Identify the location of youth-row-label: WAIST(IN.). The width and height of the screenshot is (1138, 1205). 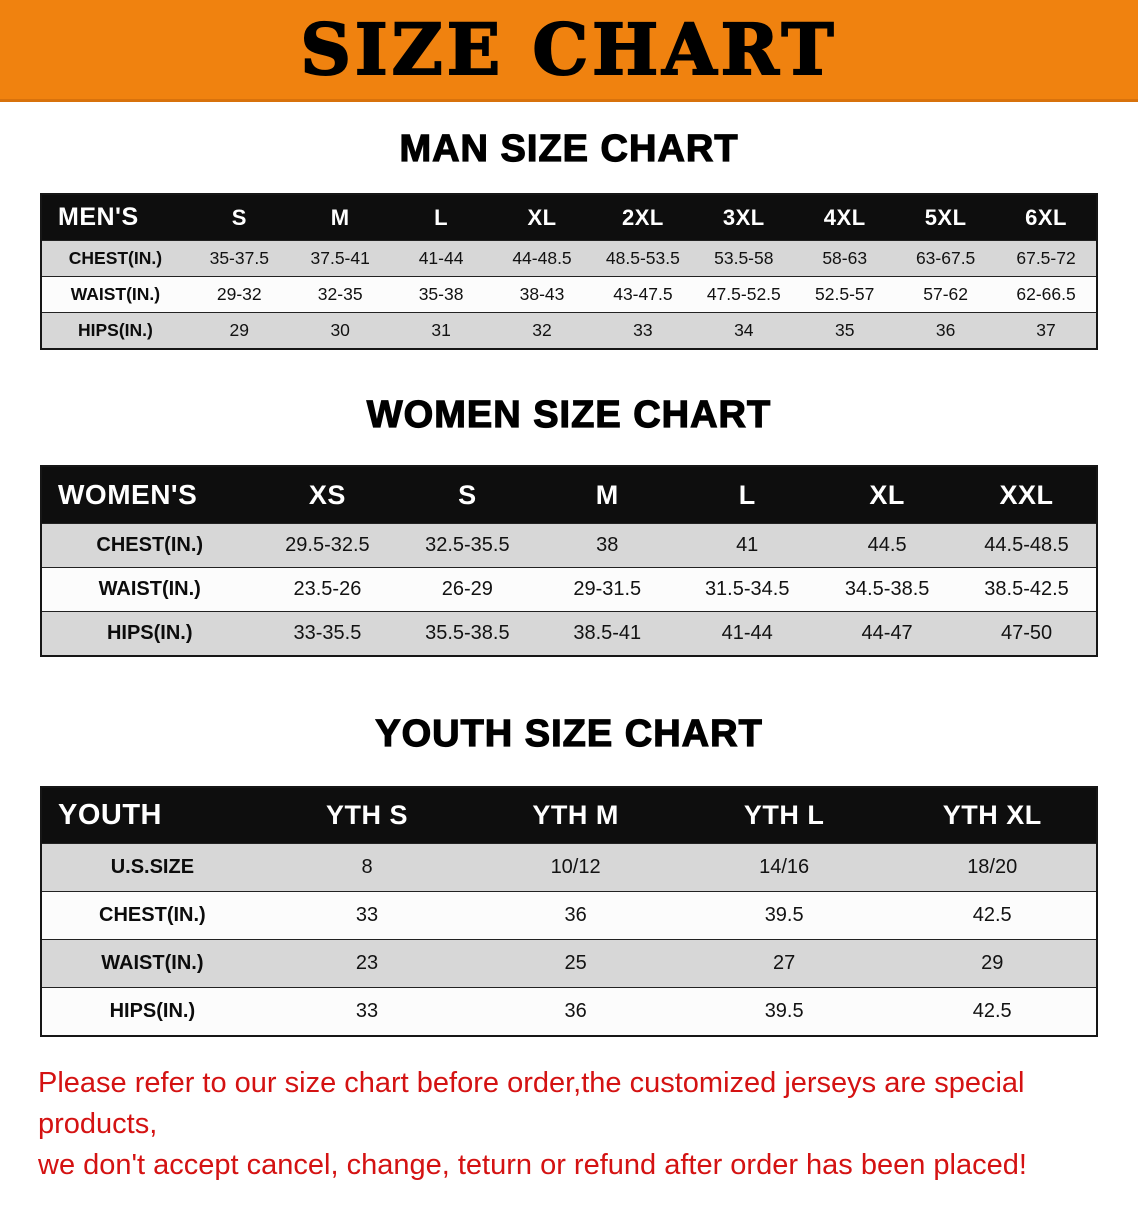
(152, 963).